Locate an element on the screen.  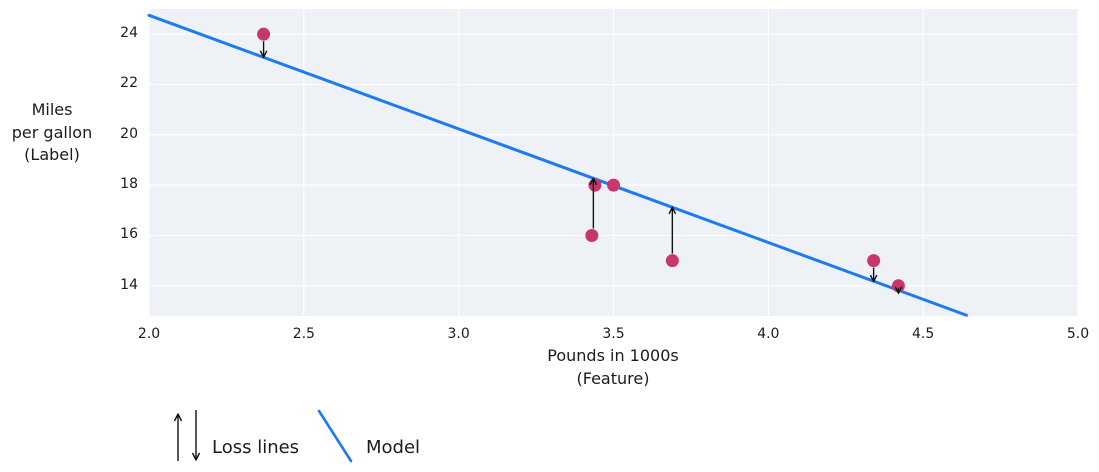
y-tick-label: 22 is located at coordinates (129, 83).